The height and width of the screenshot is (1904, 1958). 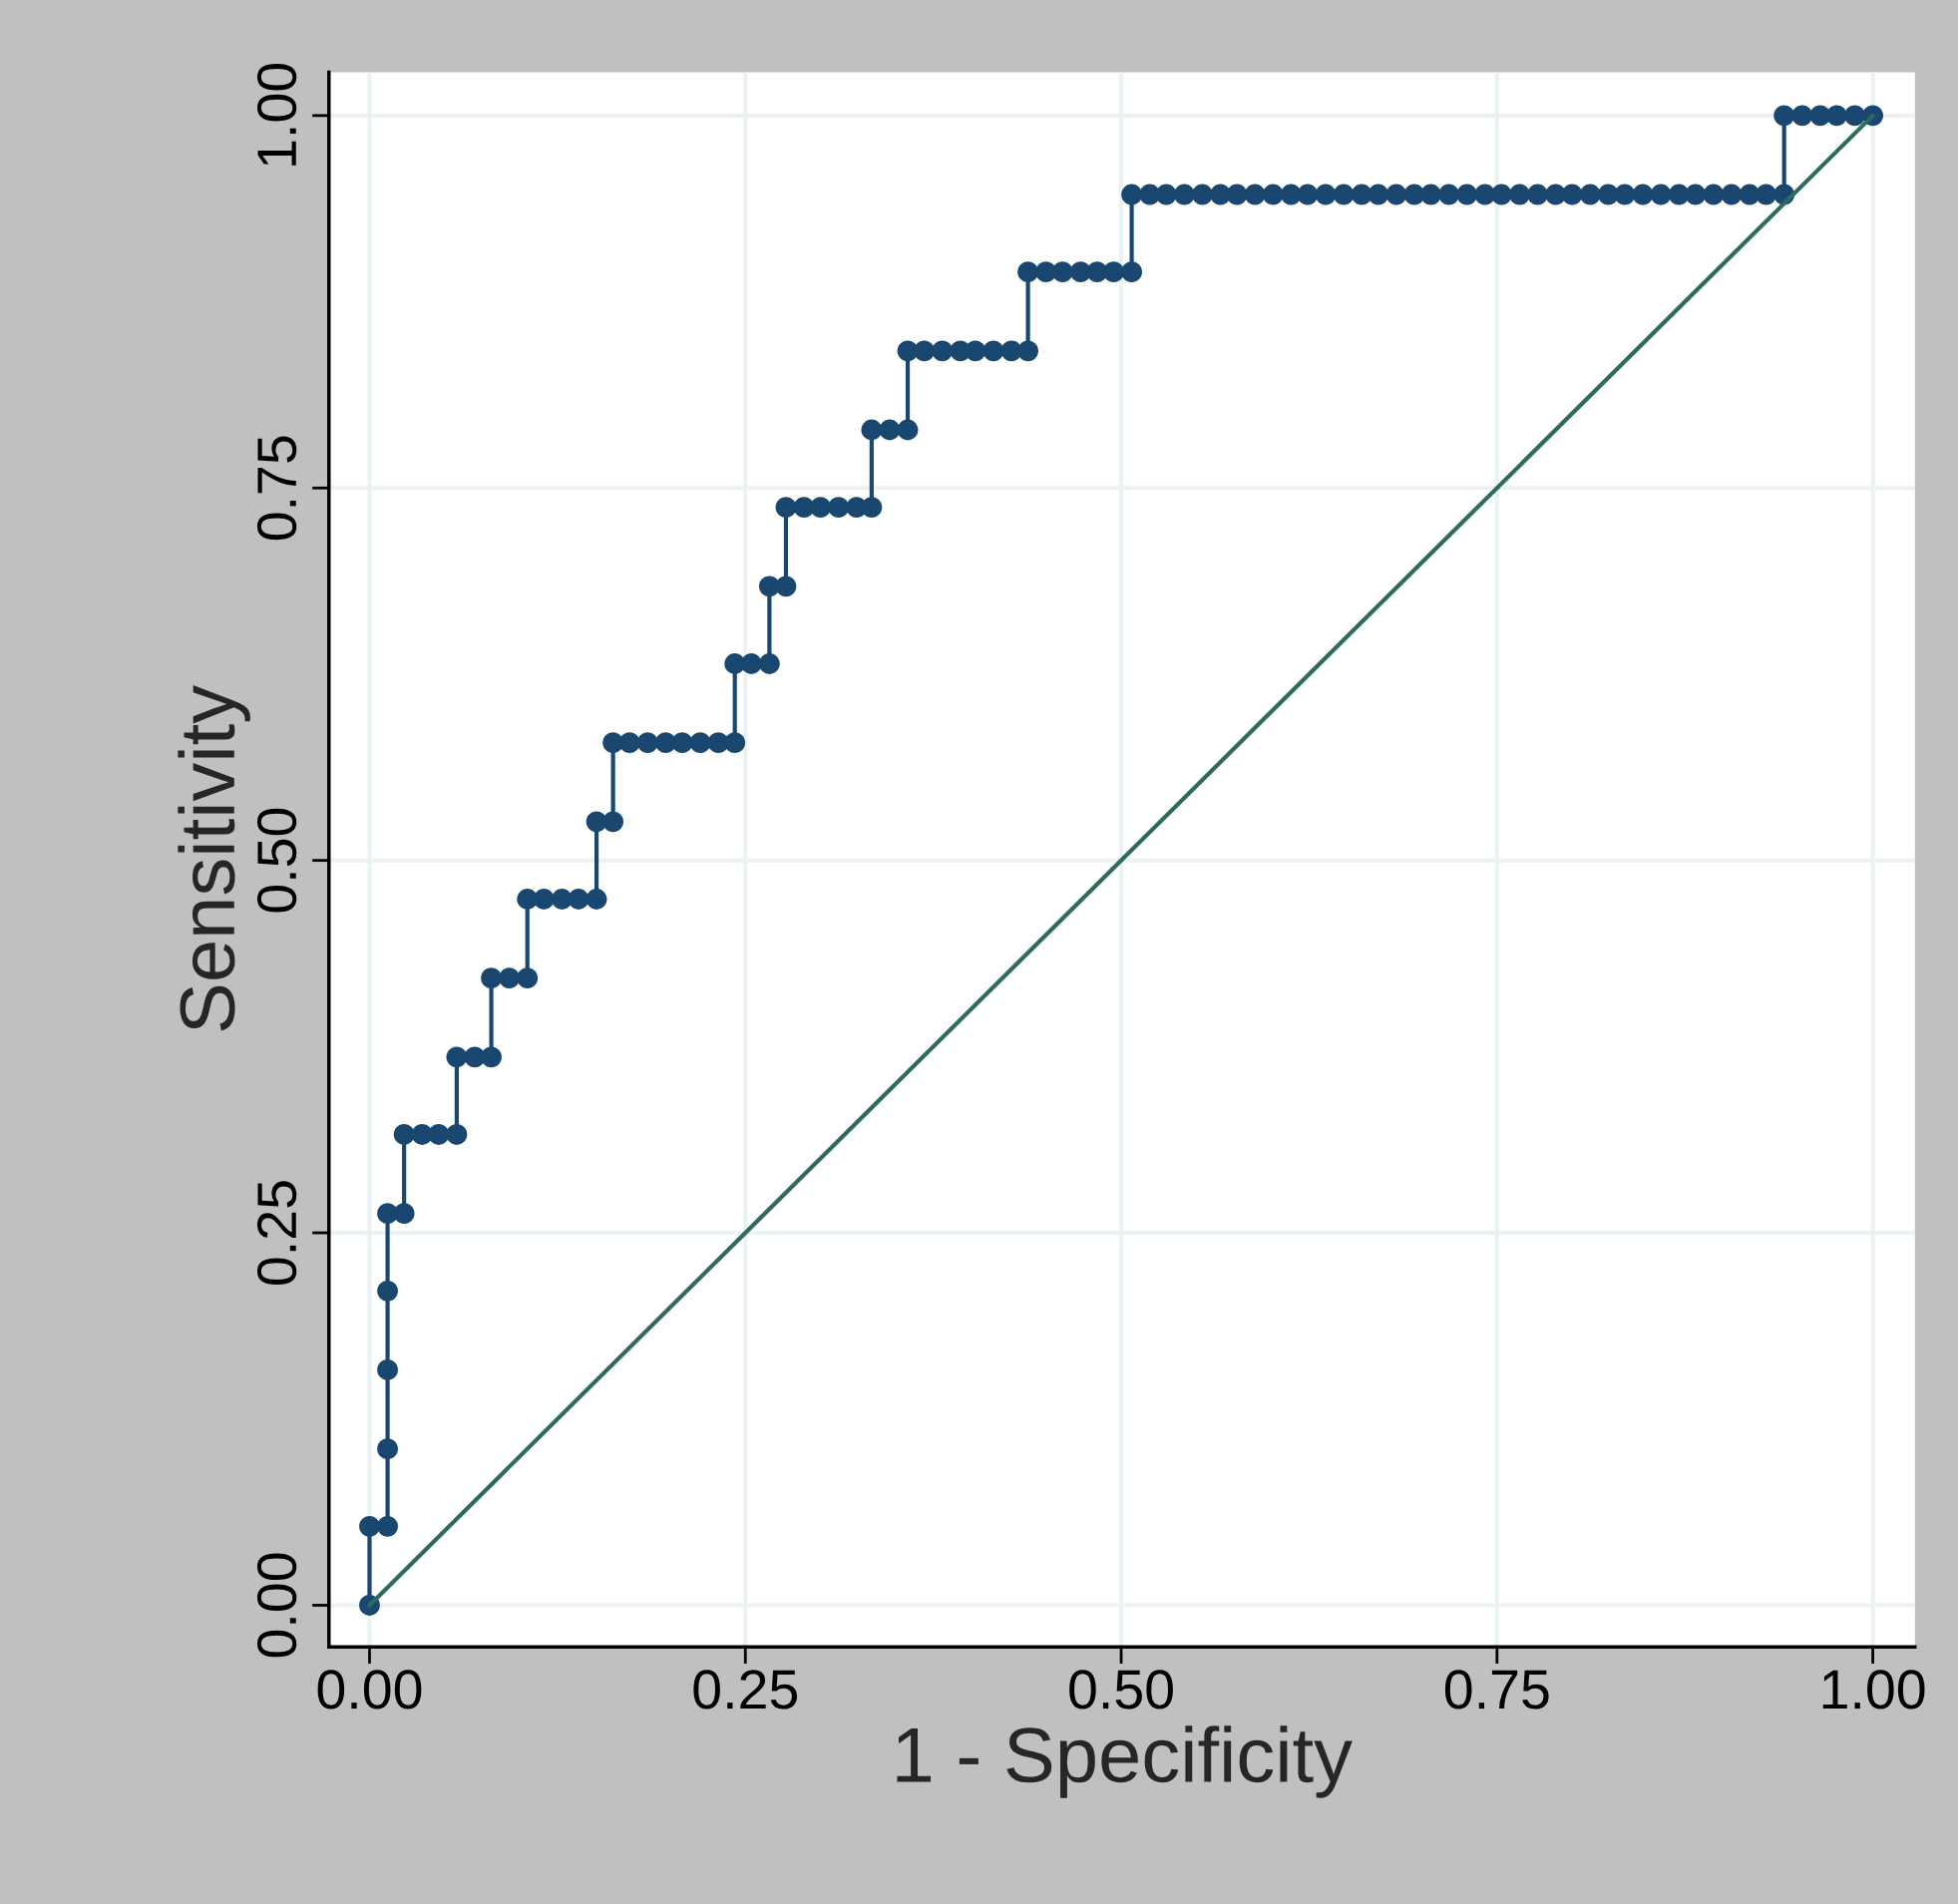 What do you see at coordinates (276, 860) in the screenshot?
I see `y-tick-label: 0.50` at bounding box center [276, 860].